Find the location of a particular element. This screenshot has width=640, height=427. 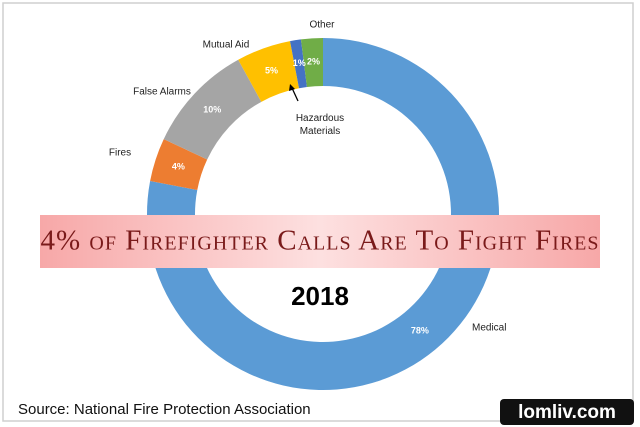

value-label: 4% is located at coordinates (178, 166).